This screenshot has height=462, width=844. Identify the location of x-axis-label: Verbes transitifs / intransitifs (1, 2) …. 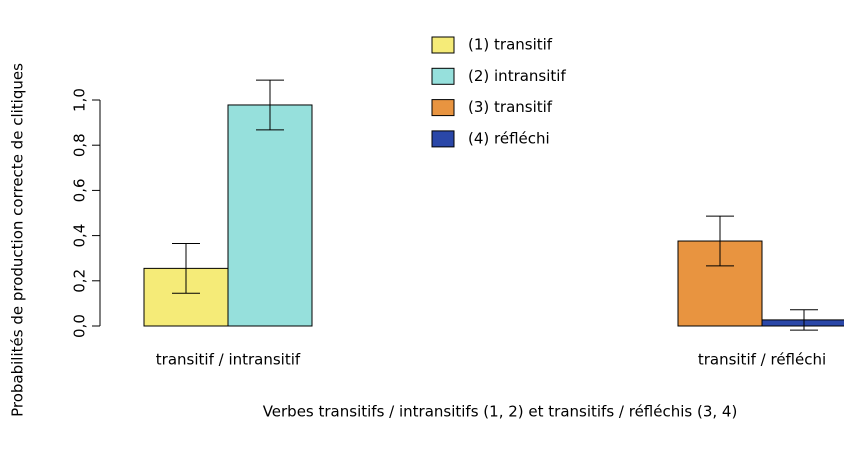
(500, 412).